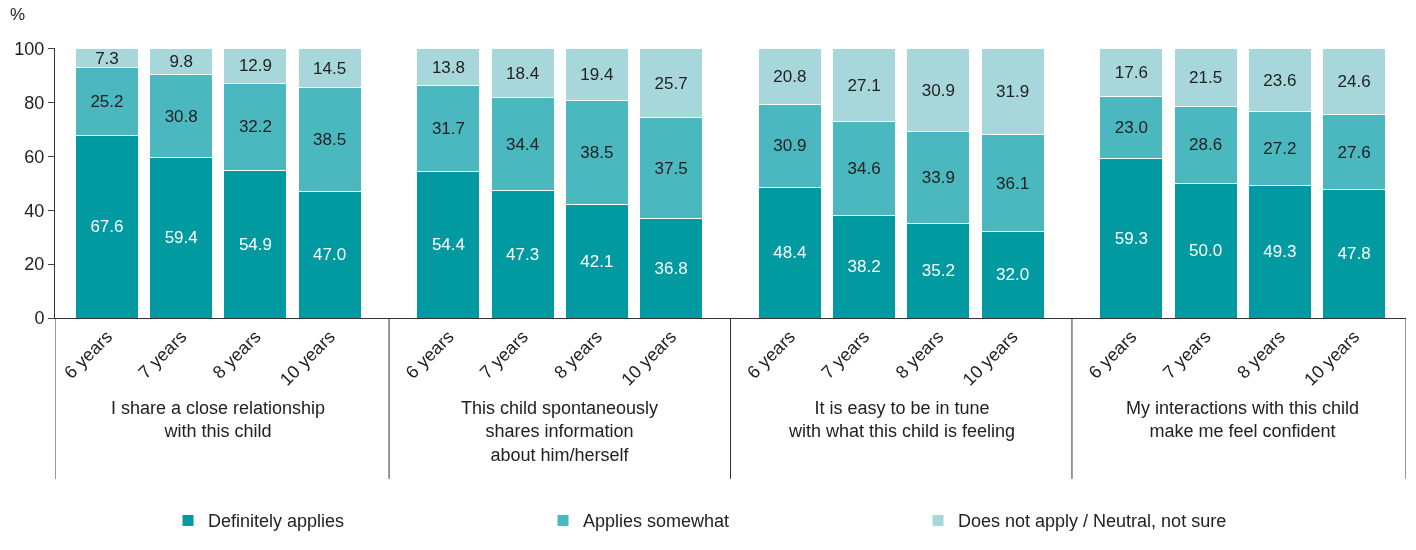  Describe the element at coordinates (1013, 183) in the screenshot. I see `data-label: 36.1` at that location.